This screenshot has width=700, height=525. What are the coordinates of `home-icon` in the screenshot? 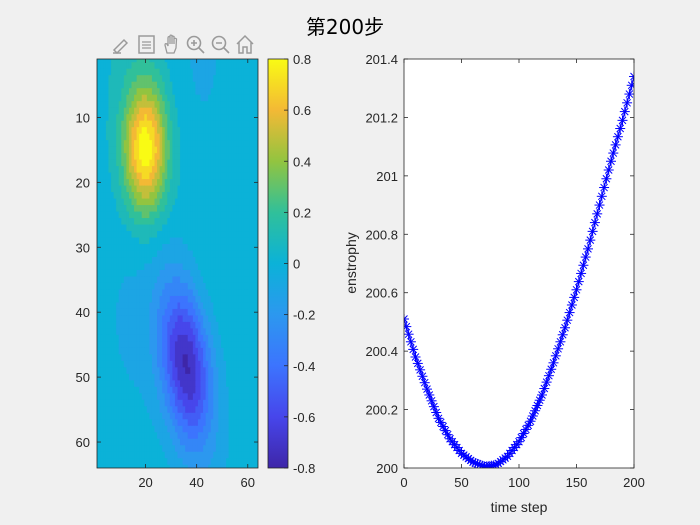 It's located at (245, 44).